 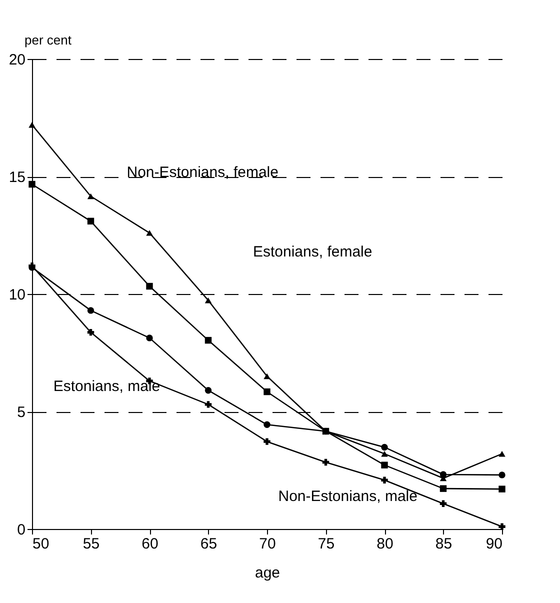 What do you see at coordinates (267, 573) in the screenshot?
I see `x-axis-title: age` at bounding box center [267, 573].